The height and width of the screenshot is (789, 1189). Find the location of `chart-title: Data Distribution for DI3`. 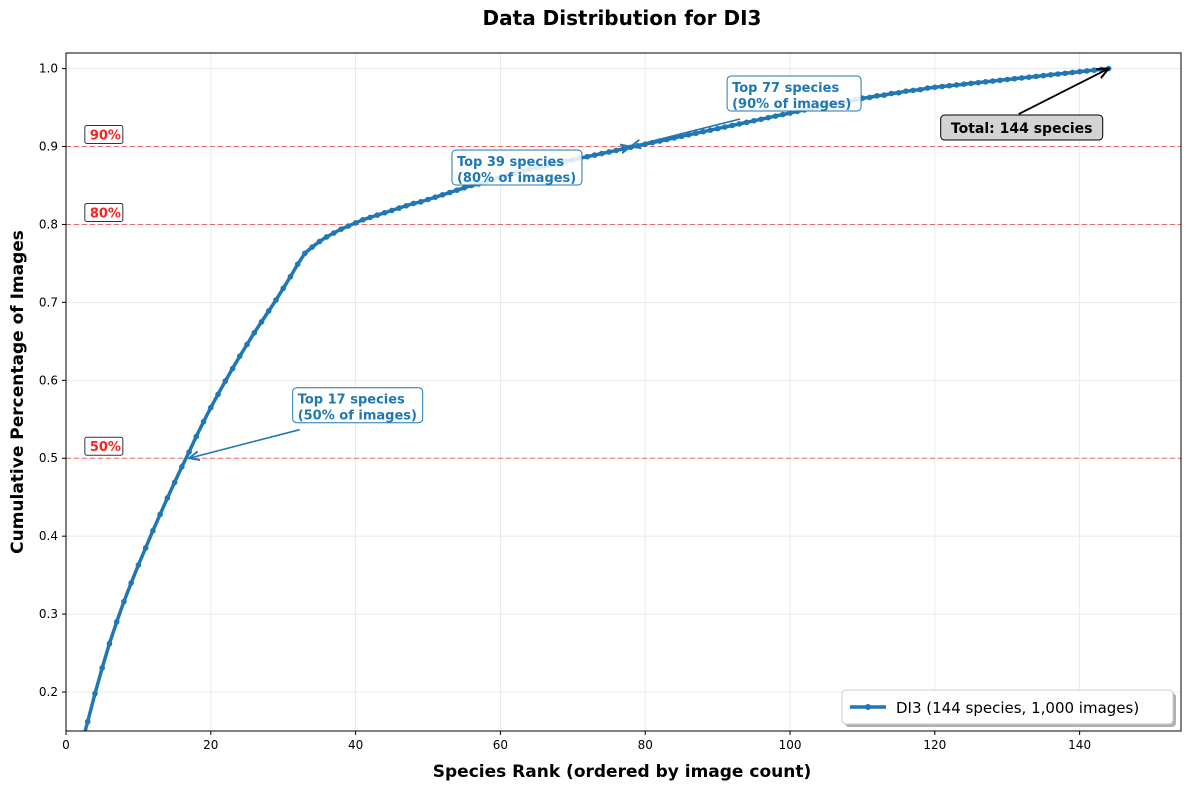

chart-title: Data Distribution for DI3 is located at coordinates (622, 18).